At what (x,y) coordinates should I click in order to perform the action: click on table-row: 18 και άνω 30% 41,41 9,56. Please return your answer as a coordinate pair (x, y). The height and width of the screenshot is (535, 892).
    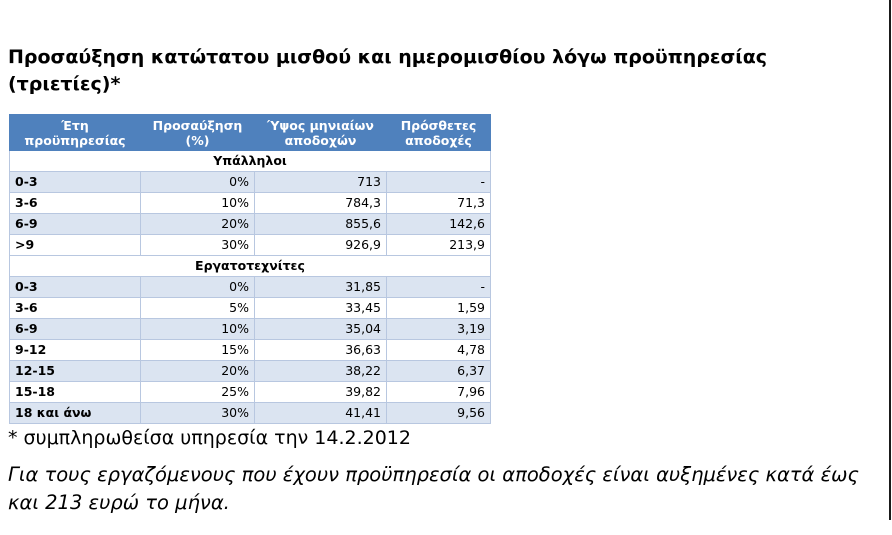
    Looking at the image, I should click on (250, 413).